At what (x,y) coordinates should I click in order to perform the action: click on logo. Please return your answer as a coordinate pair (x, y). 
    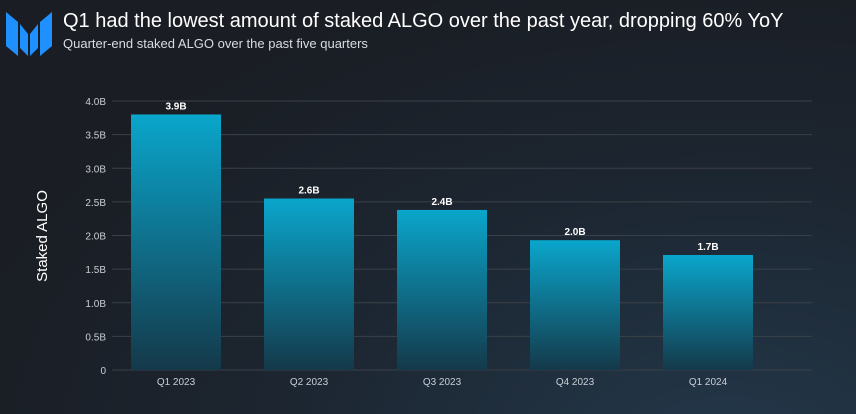
    Looking at the image, I should click on (29, 34).